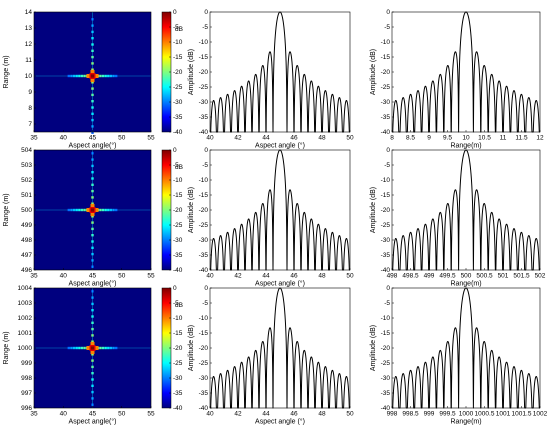  I want to click on sidelobe-cell, so click(92, 132).